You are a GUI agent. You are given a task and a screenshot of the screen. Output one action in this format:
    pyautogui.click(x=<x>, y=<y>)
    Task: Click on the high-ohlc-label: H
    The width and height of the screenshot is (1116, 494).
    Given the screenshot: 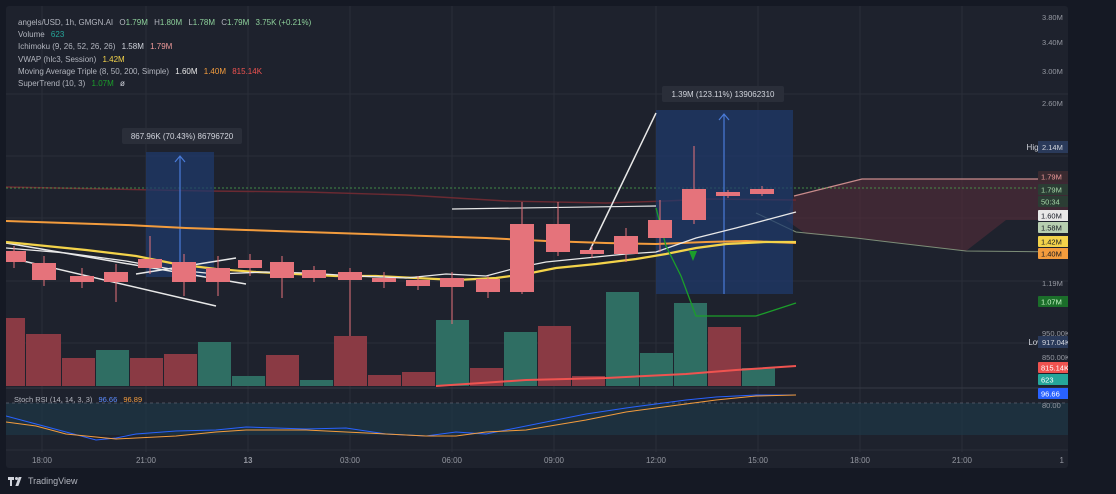 What is the action you would take?
    pyautogui.click(x=157, y=22)
    